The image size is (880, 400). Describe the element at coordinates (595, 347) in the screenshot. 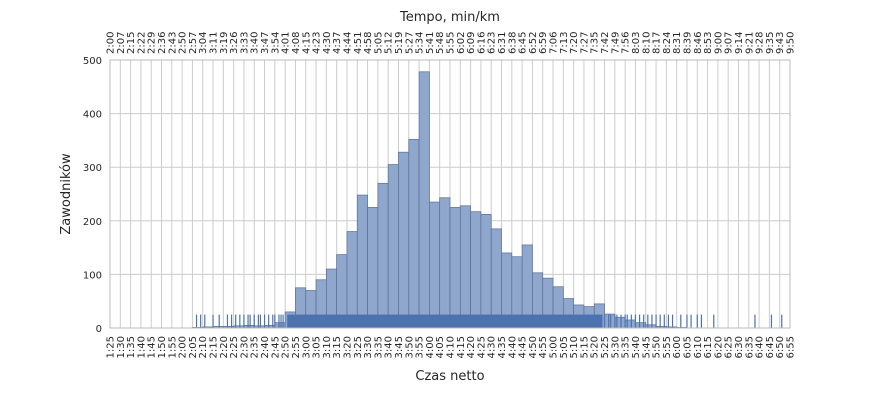

I see `x-tick-label: 5:20` at that location.